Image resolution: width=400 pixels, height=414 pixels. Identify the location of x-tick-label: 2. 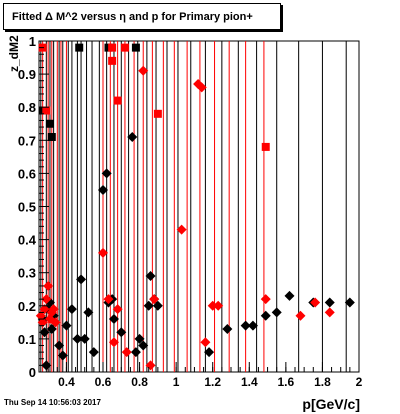
(359, 382).